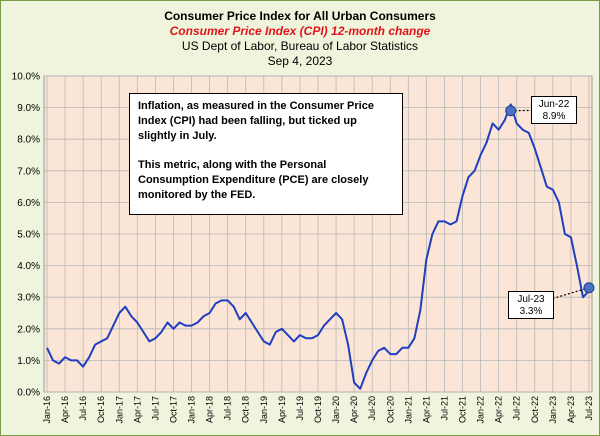 This screenshot has height=436, width=600. What do you see at coordinates (318, 409) in the screenshot?
I see `x-tick-label: Oct-19` at bounding box center [318, 409].